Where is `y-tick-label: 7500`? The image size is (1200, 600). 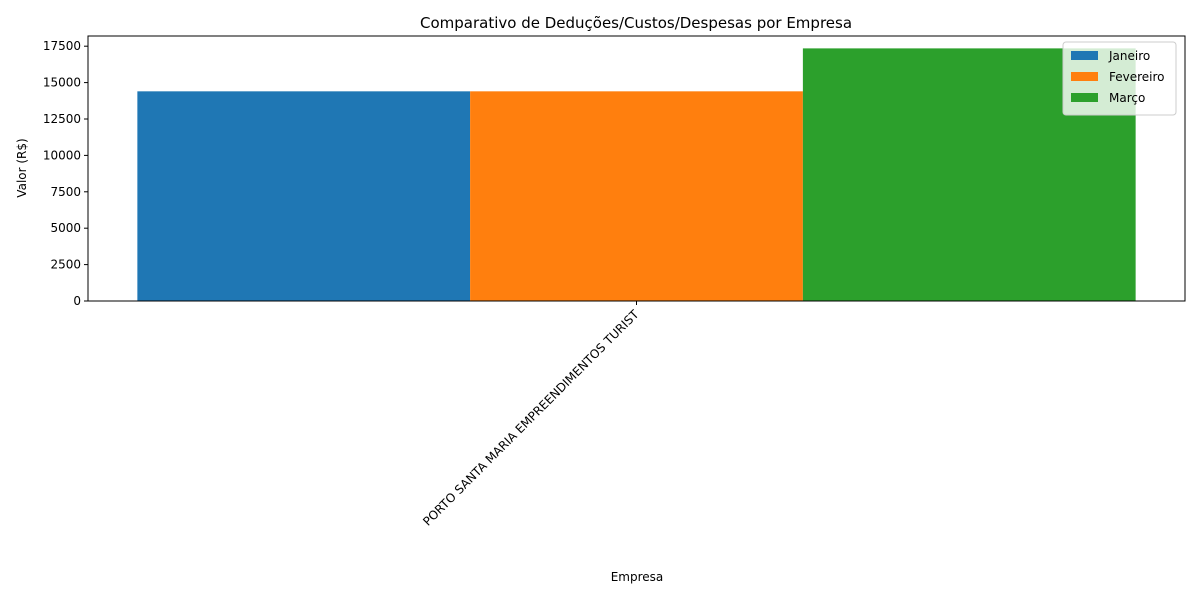 y-tick-label: 7500 is located at coordinates (65, 192).